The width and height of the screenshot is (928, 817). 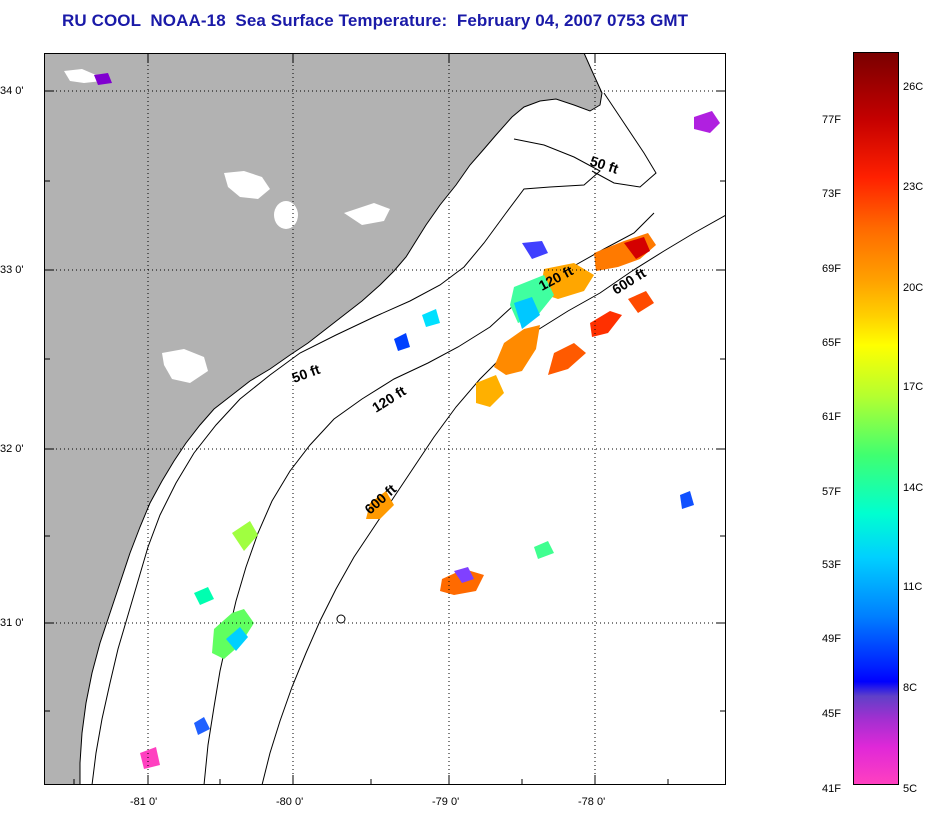 I want to click on colorbar-c-label: 17C, so click(x=913, y=387).